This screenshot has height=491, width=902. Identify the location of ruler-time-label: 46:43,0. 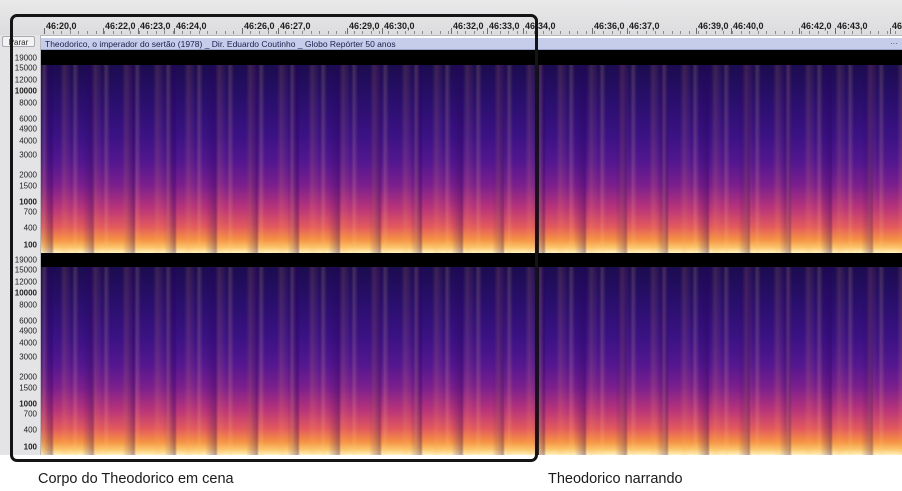
(852, 26).